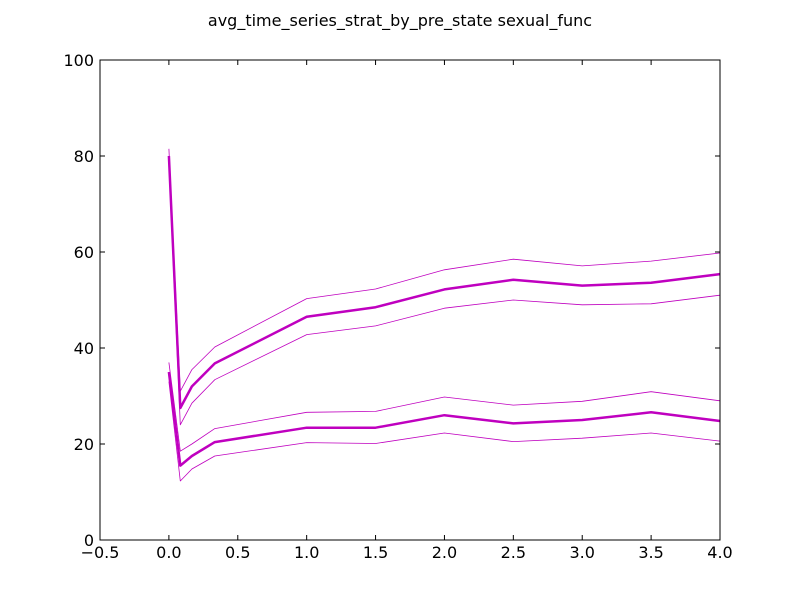 Image resolution: width=800 pixels, height=600 pixels. I want to click on series-line-6-lower-band, so click(444, 431).